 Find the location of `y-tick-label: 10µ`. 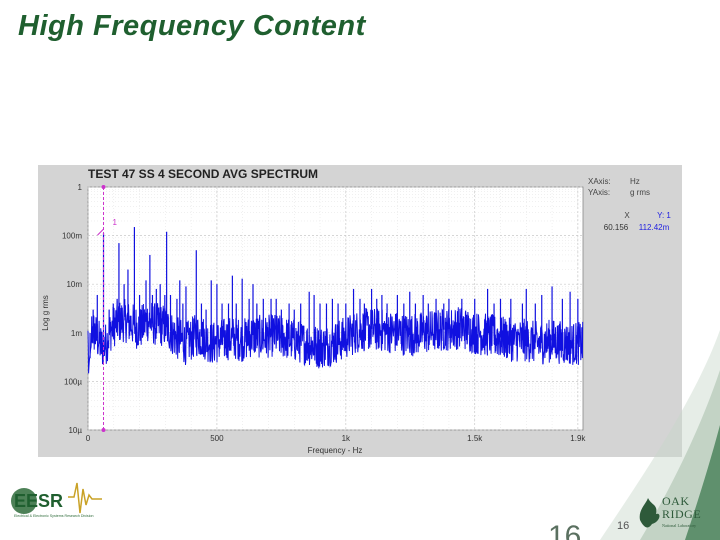

y-tick-label: 10µ is located at coordinates (75, 430).